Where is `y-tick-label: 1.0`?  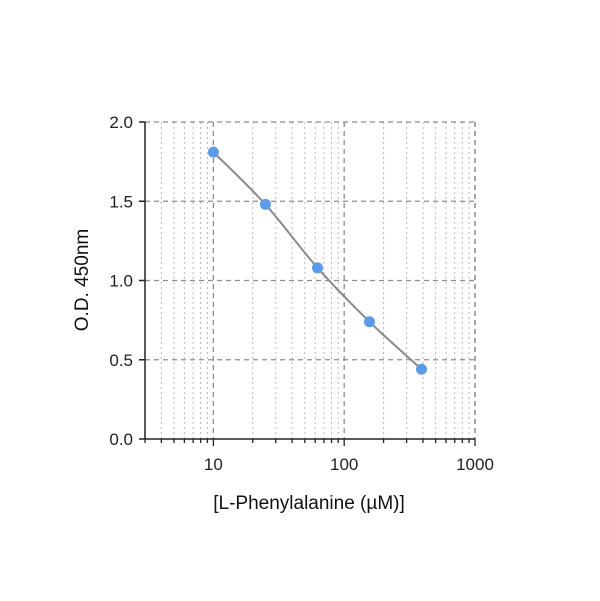 y-tick-label: 1.0 is located at coordinates (121, 281).